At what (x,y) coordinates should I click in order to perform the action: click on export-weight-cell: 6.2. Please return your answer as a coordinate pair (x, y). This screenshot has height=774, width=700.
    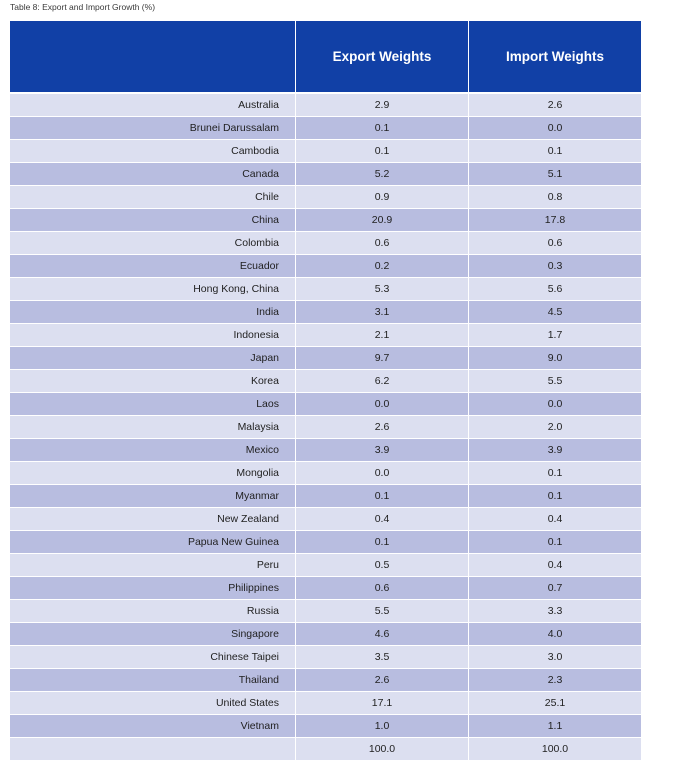
    Looking at the image, I should click on (382, 380).